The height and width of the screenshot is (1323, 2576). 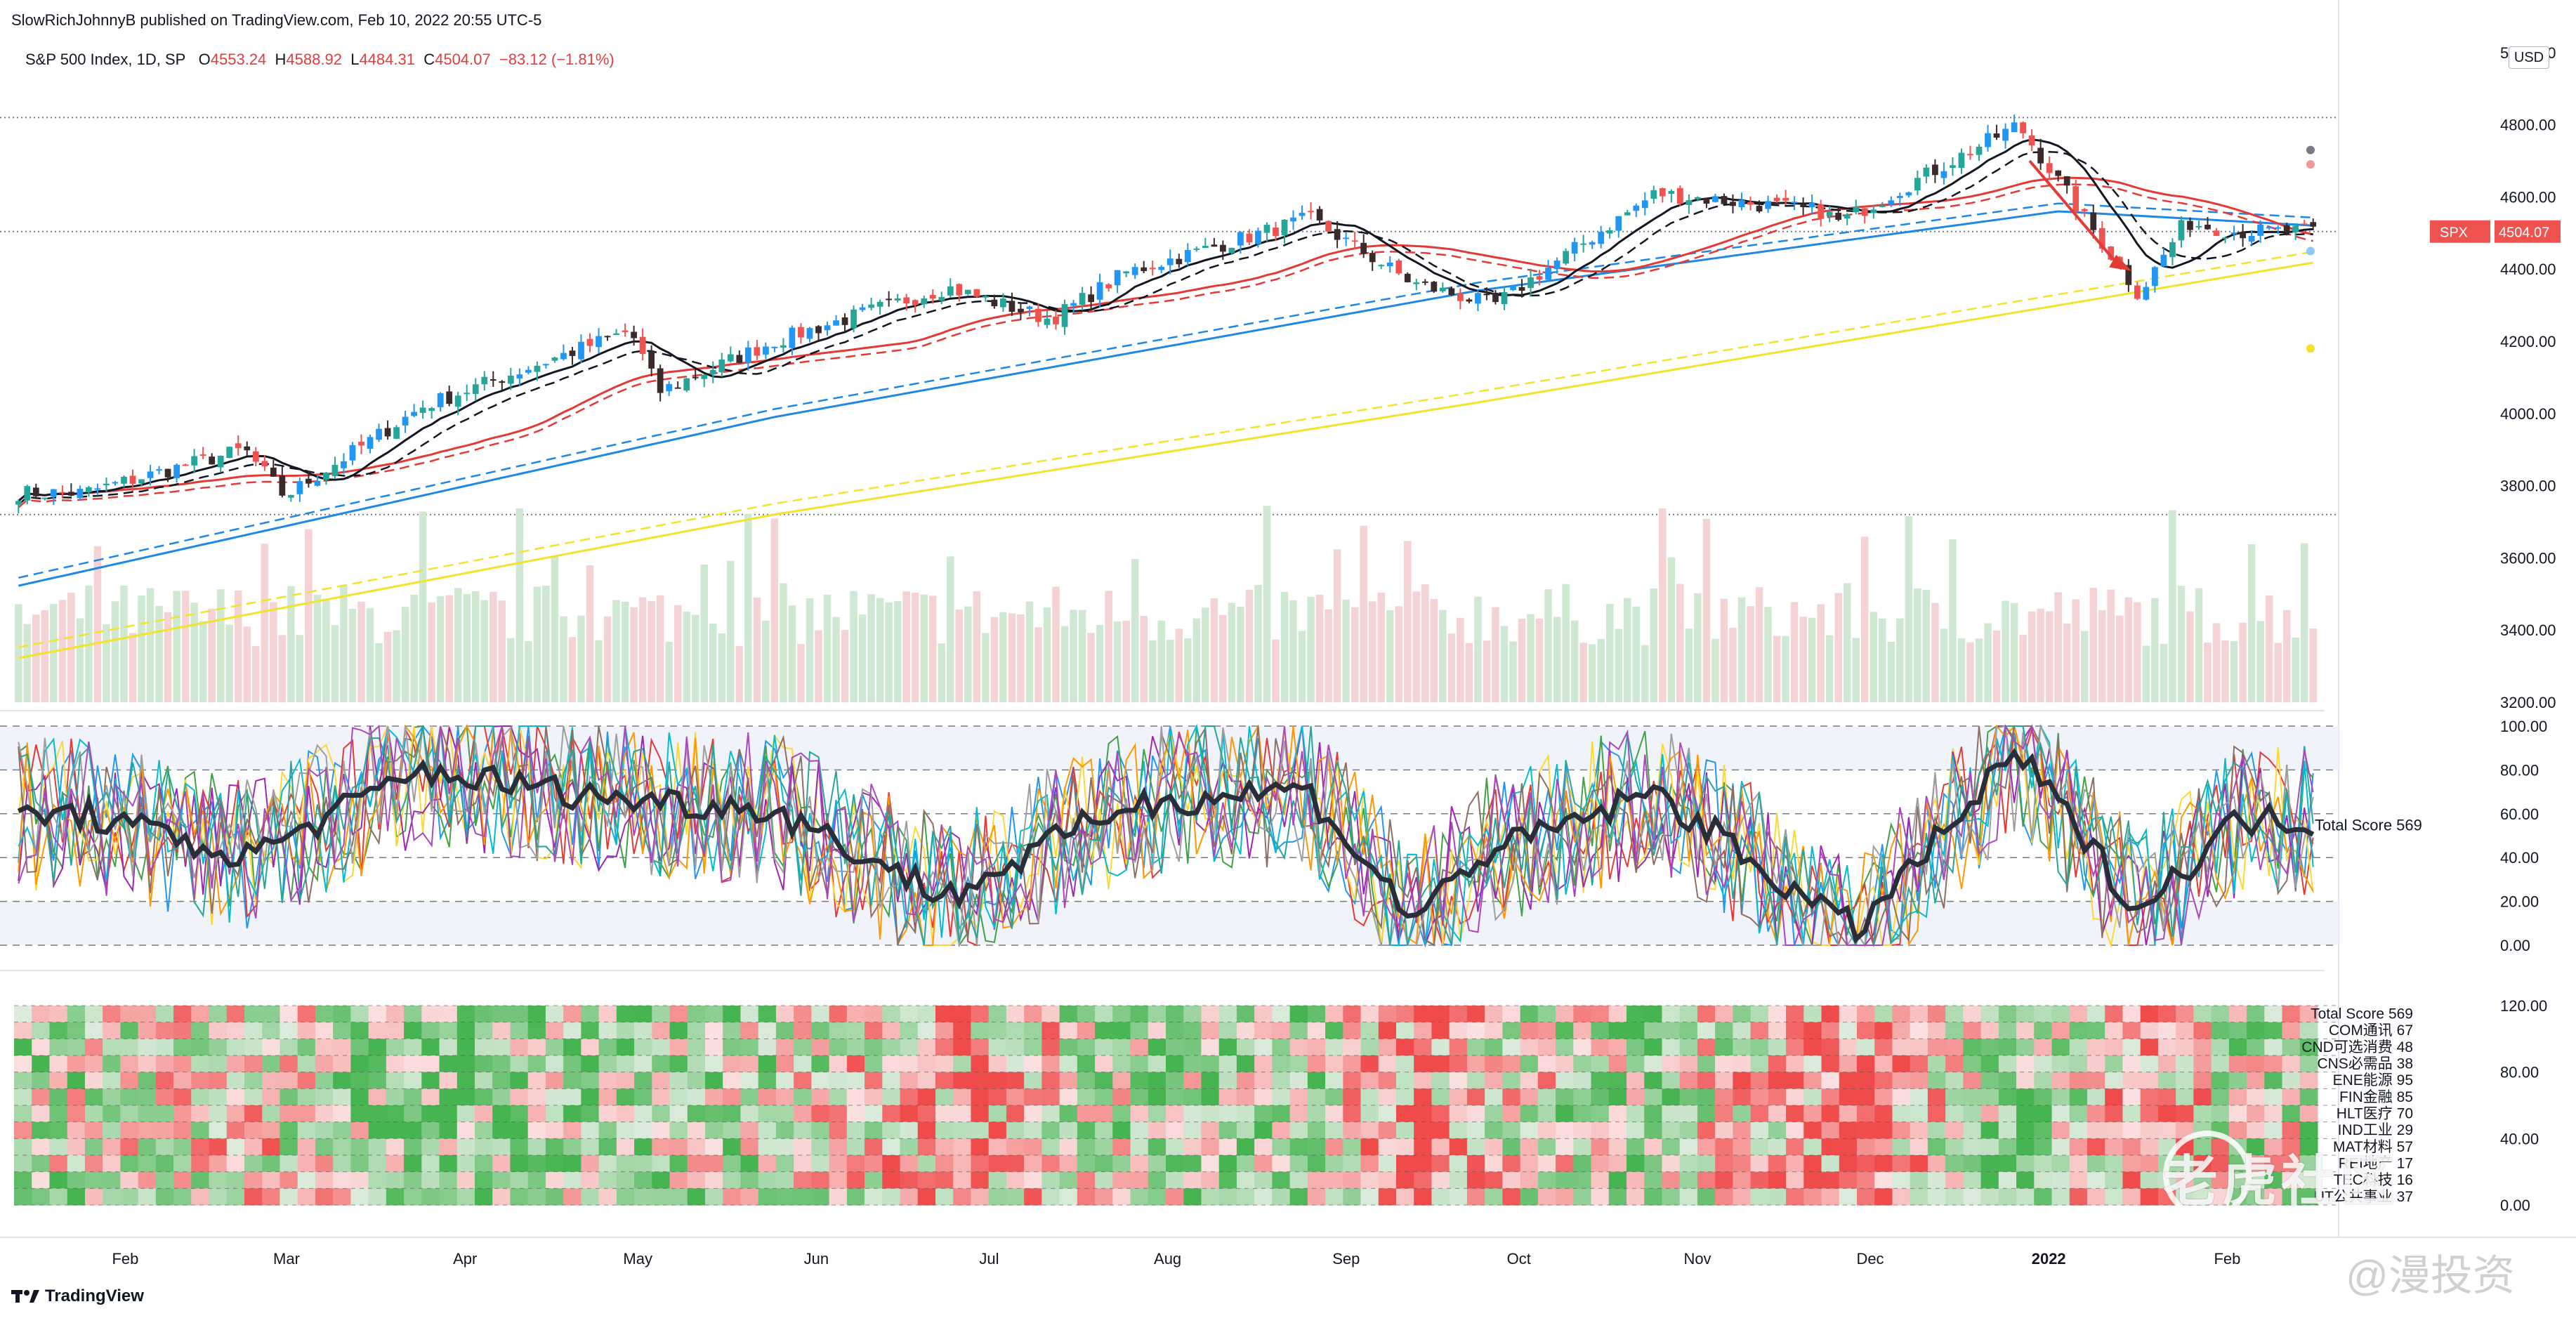 I want to click on currency-button: USD, so click(x=2529, y=57).